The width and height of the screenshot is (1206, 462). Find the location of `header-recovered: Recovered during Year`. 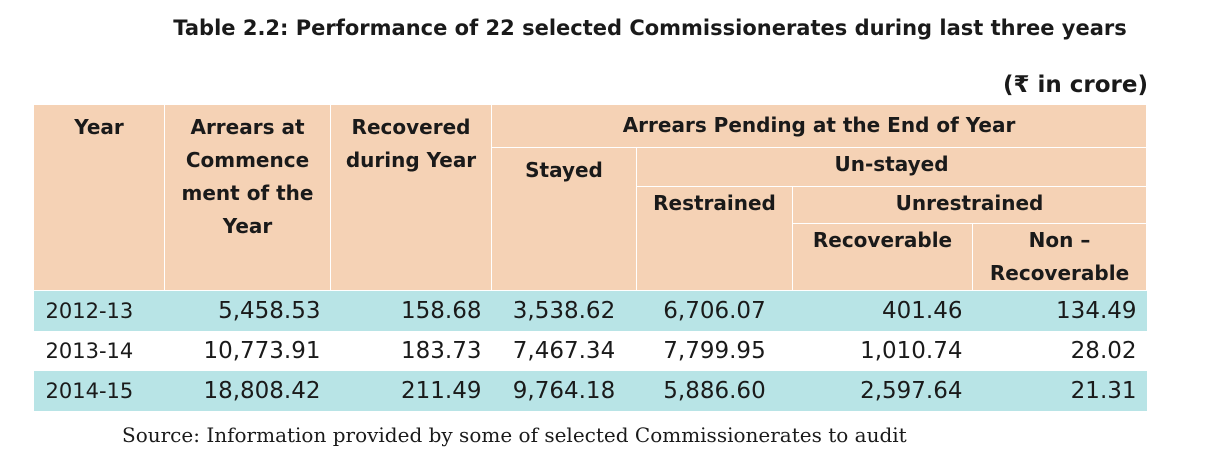

header-recovered: Recovered during Year is located at coordinates (411, 197).